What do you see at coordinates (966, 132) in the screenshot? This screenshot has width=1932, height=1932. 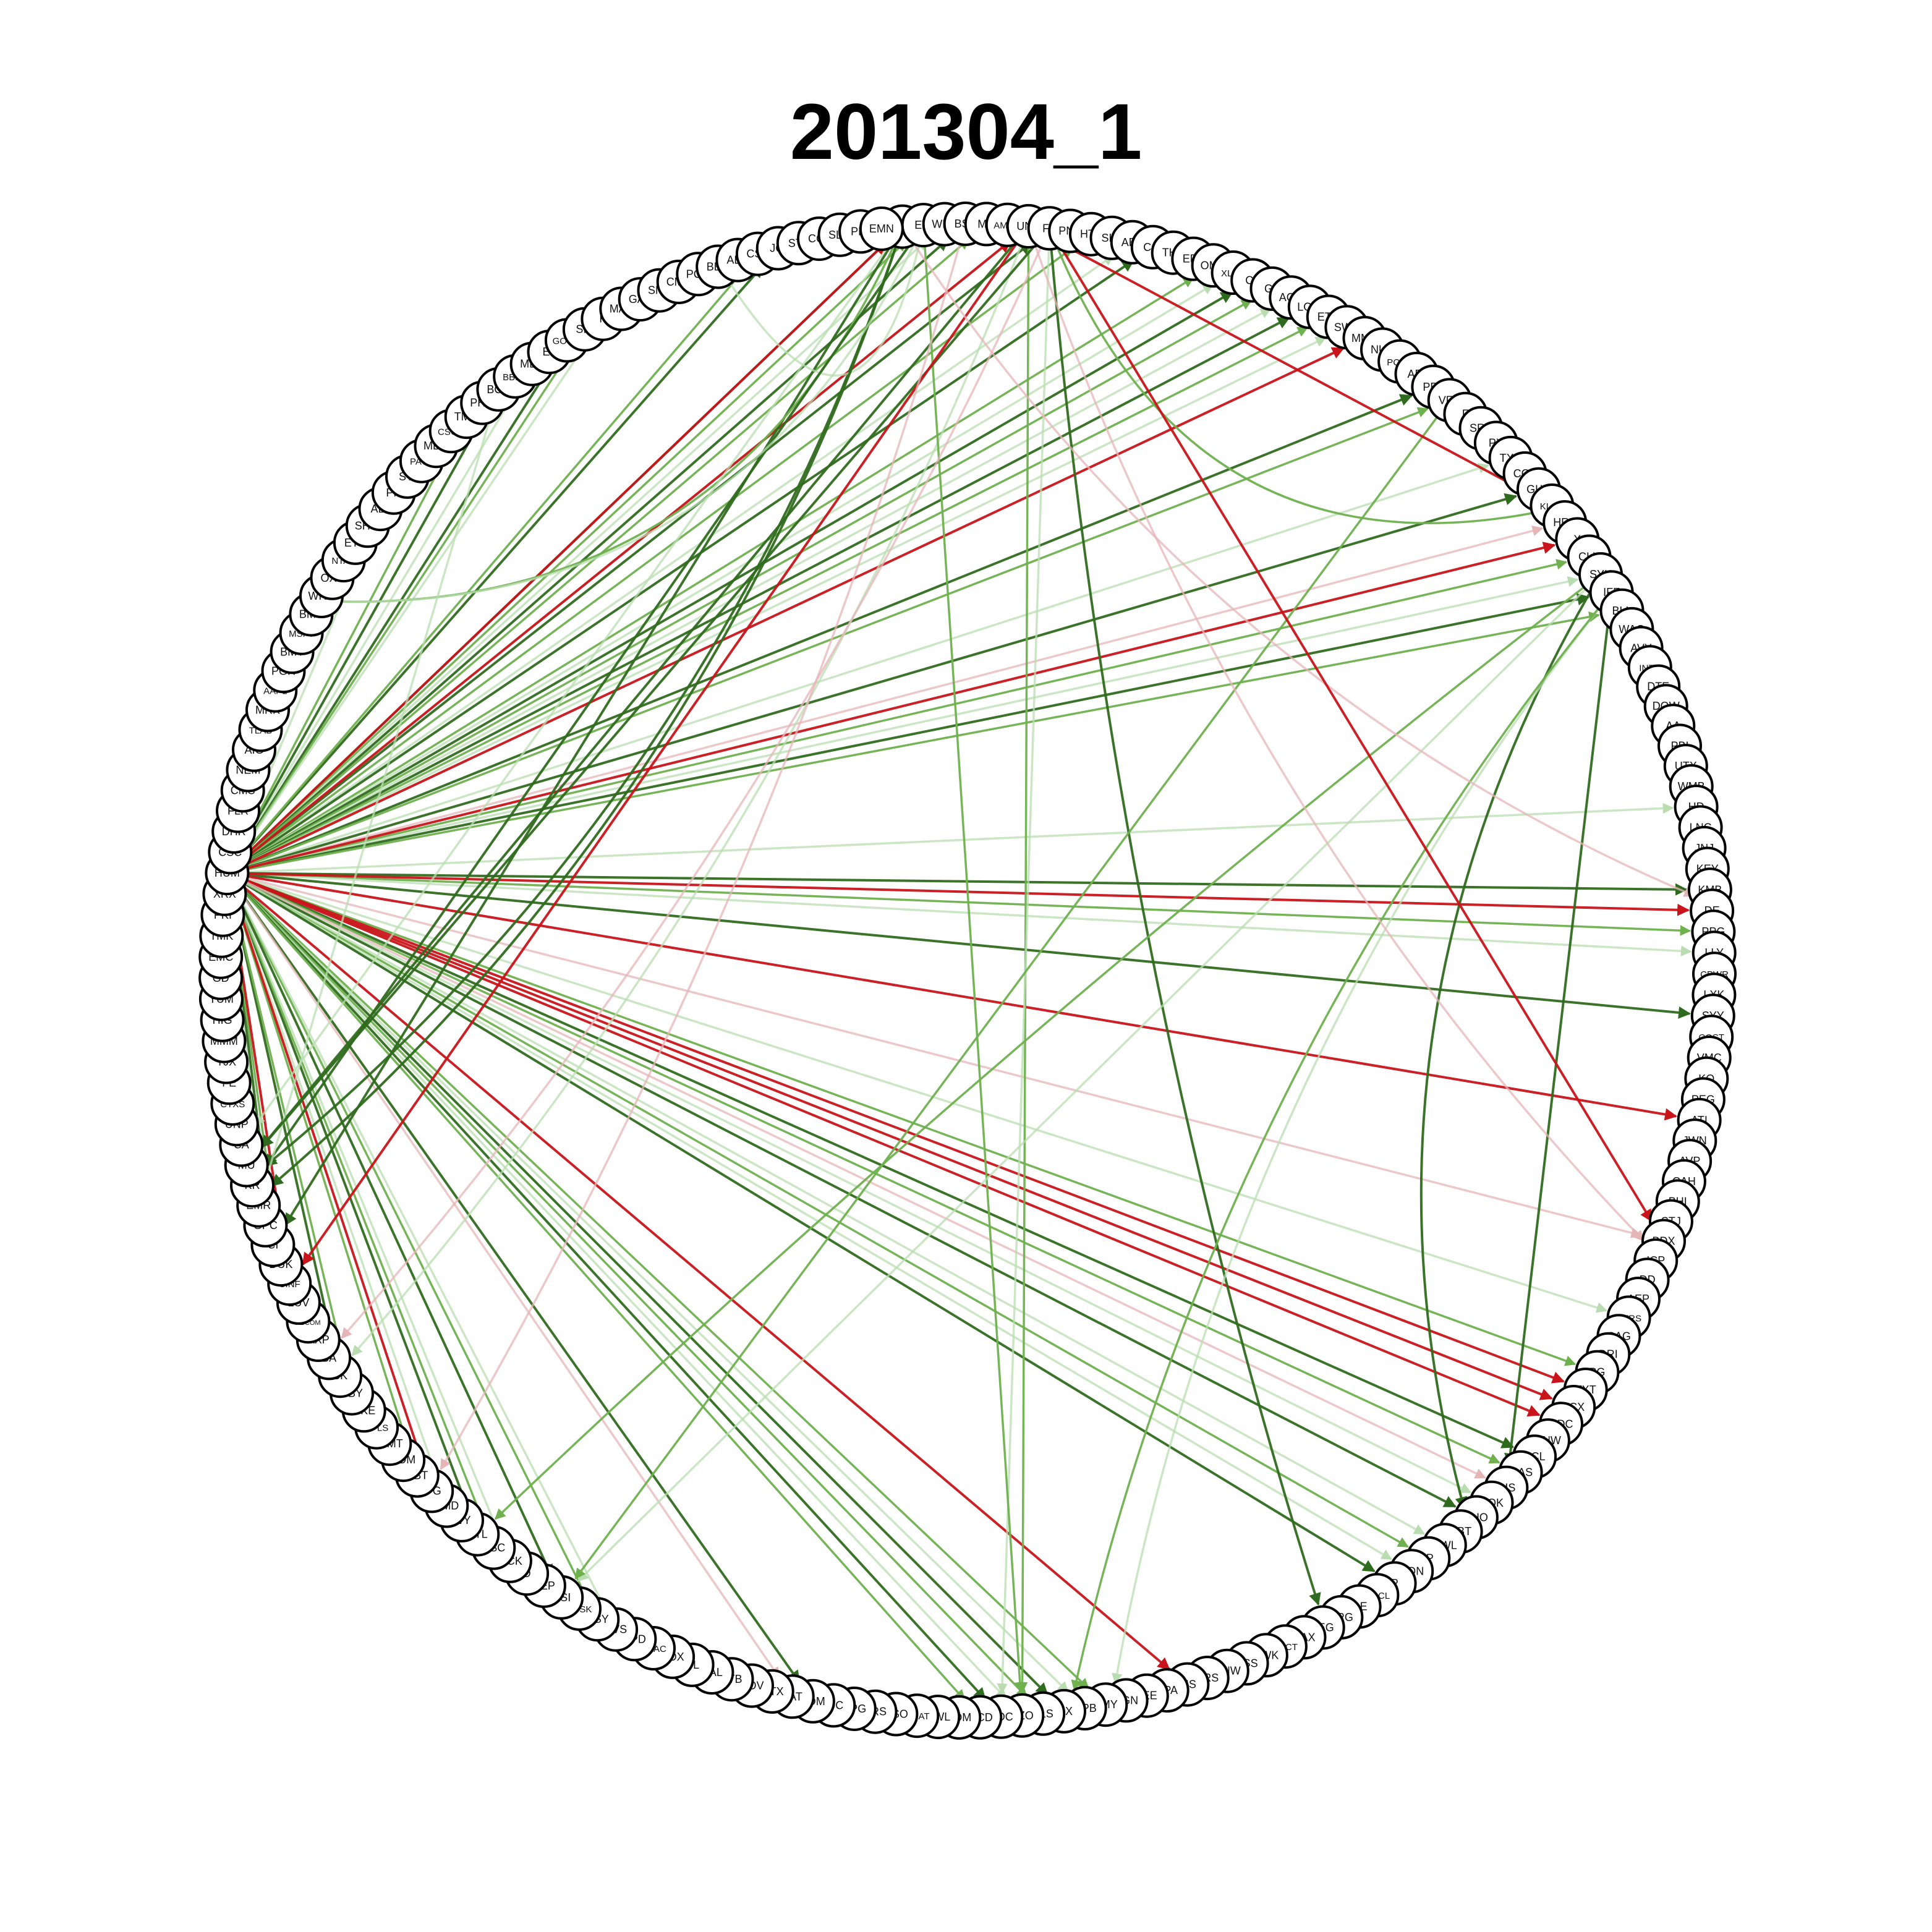 I see `graph-title: 201304_1` at bounding box center [966, 132].